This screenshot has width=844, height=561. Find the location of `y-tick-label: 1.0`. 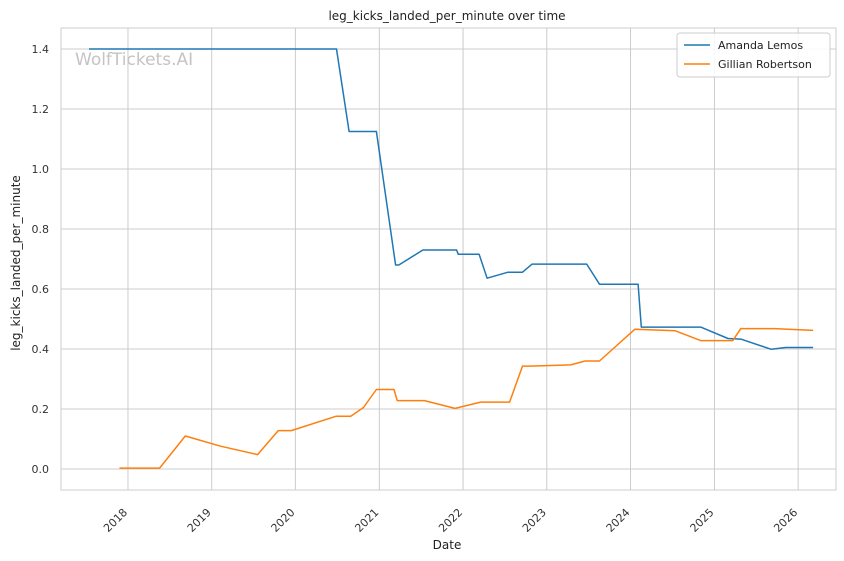

y-tick-label: 1.0 is located at coordinates (41, 169).